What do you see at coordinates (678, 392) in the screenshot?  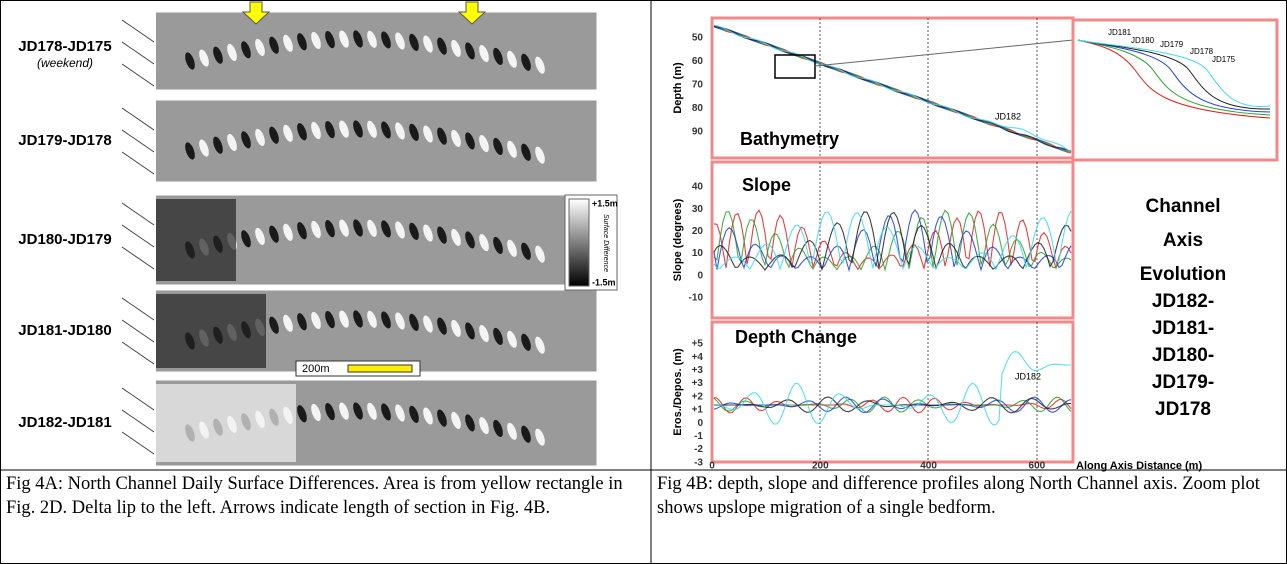 I see `y-axis-label: Eros./Depos. (m)` at bounding box center [678, 392].